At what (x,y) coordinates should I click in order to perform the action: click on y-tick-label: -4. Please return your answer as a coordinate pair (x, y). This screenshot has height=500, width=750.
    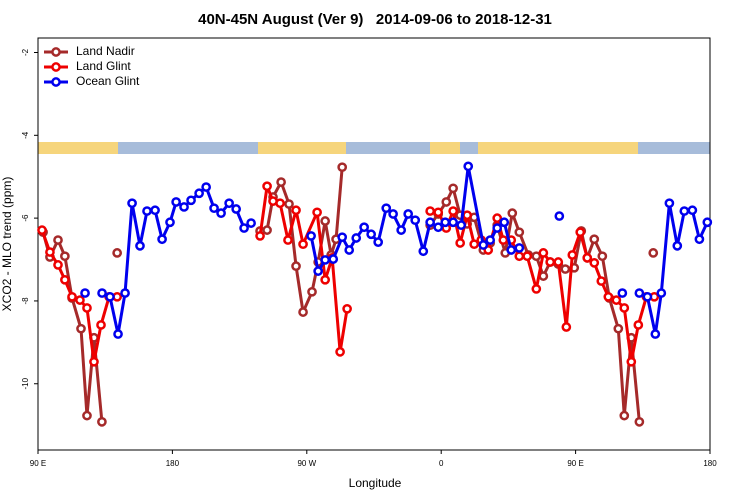
    Looking at the image, I should click on (25, 135).